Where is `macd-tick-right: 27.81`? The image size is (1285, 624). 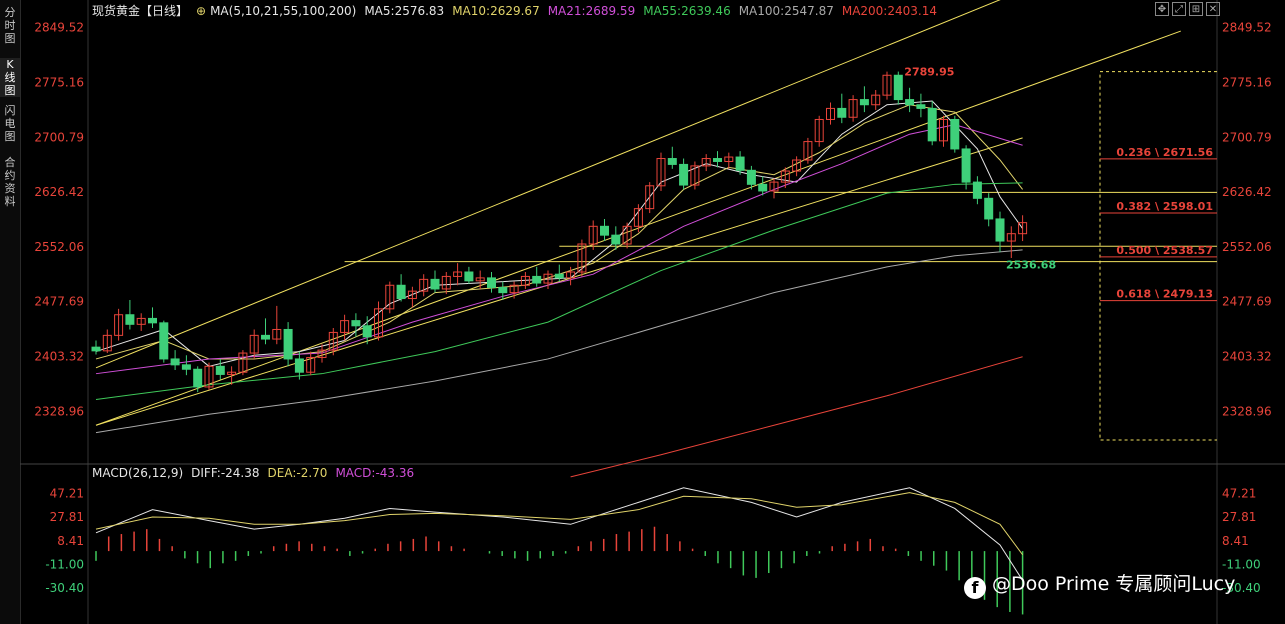 macd-tick-right: 27.81 is located at coordinates (1239, 517).